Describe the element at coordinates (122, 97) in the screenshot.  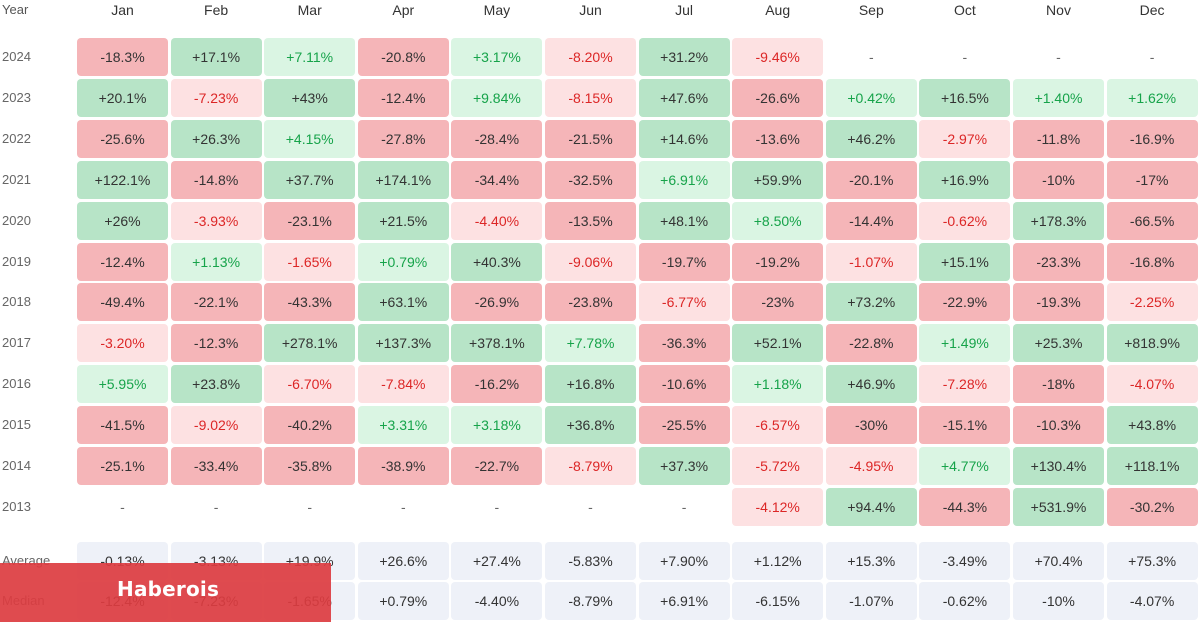
I see `heatmap-cell: +20.1%` at that location.